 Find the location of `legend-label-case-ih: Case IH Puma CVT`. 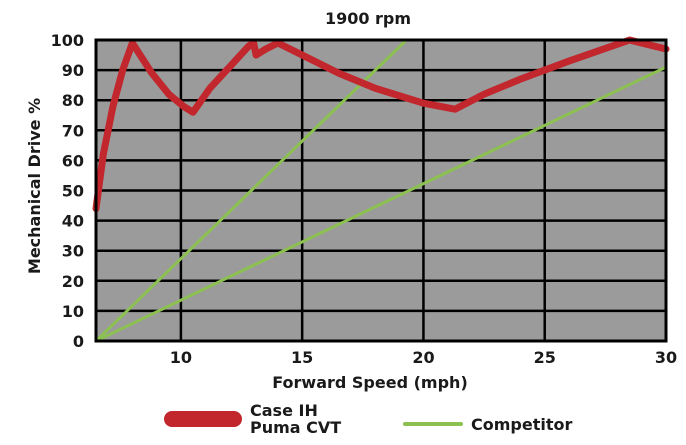

legend-label-case-ih: Case IH Puma CVT is located at coordinates (295, 419).